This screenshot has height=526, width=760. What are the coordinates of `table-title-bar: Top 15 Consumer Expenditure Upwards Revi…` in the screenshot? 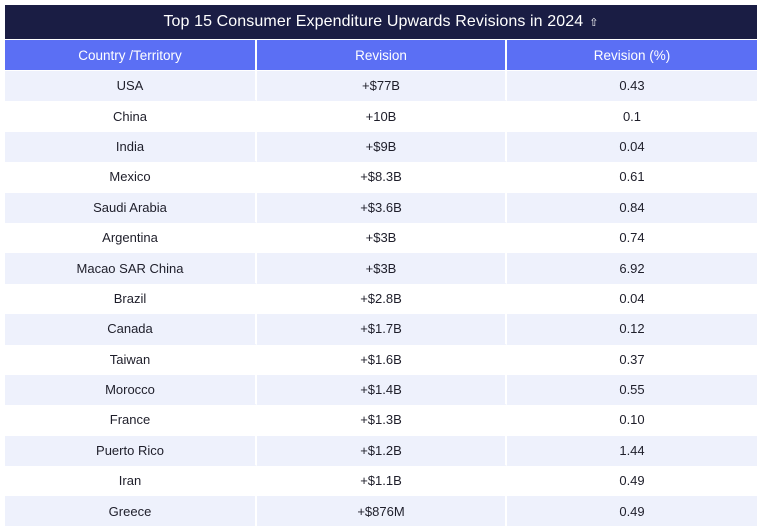 It's located at (381, 22).